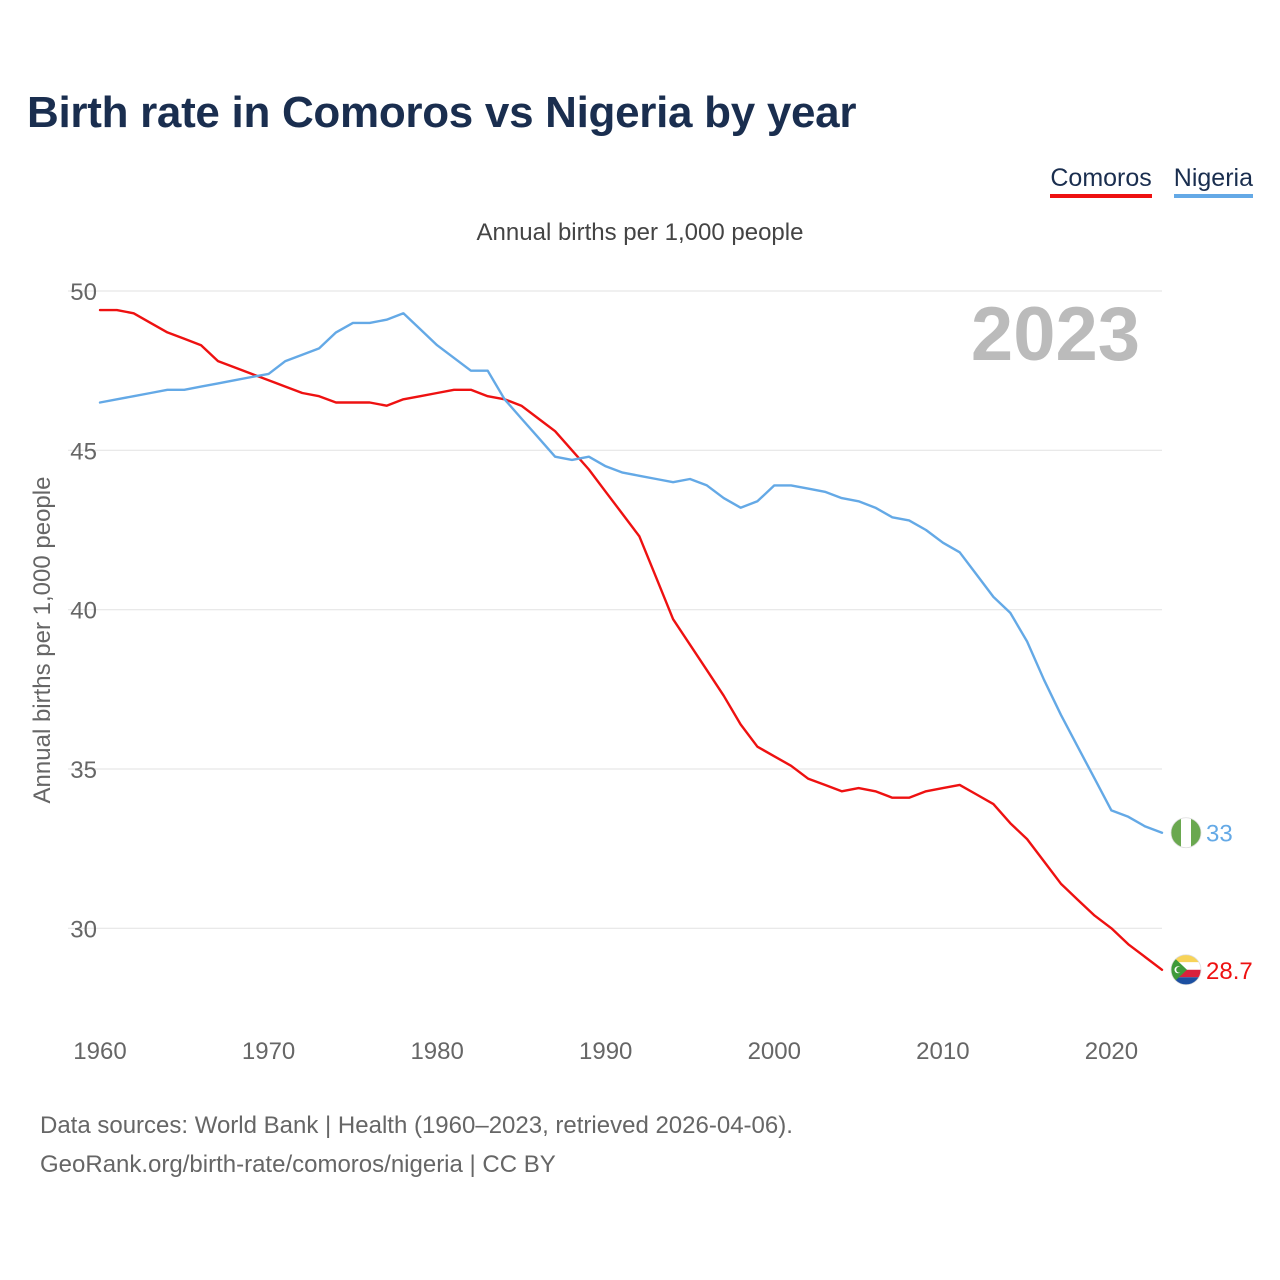  Describe the element at coordinates (1186, 833) in the screenshot. I see `nigeria-flag-icon` at that location.